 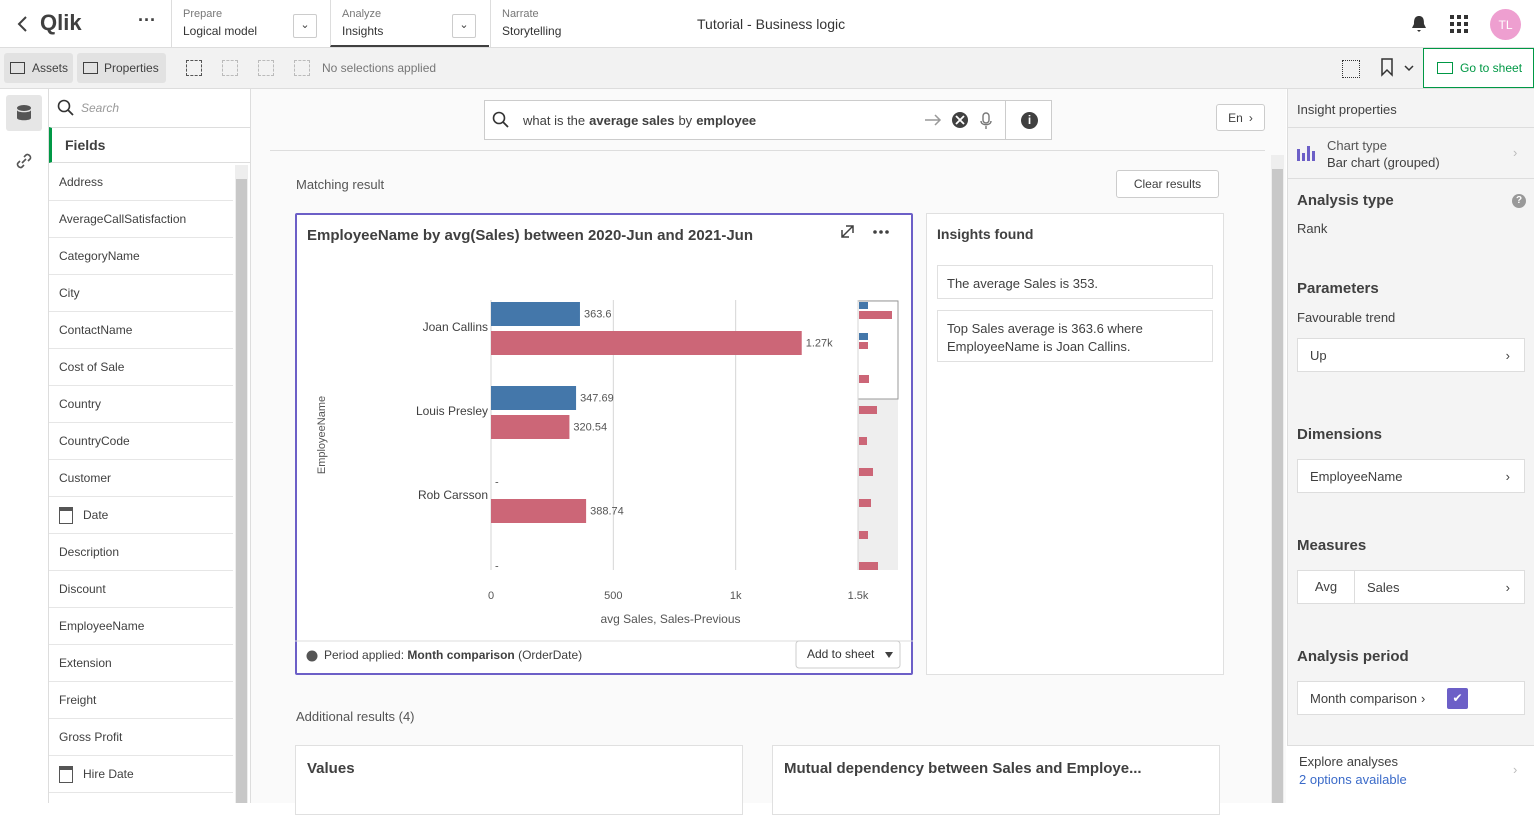 What do you see at coordinates (141, 552) in the screenshot?
I see `field-item: Description` at bounding box center [141, 552].